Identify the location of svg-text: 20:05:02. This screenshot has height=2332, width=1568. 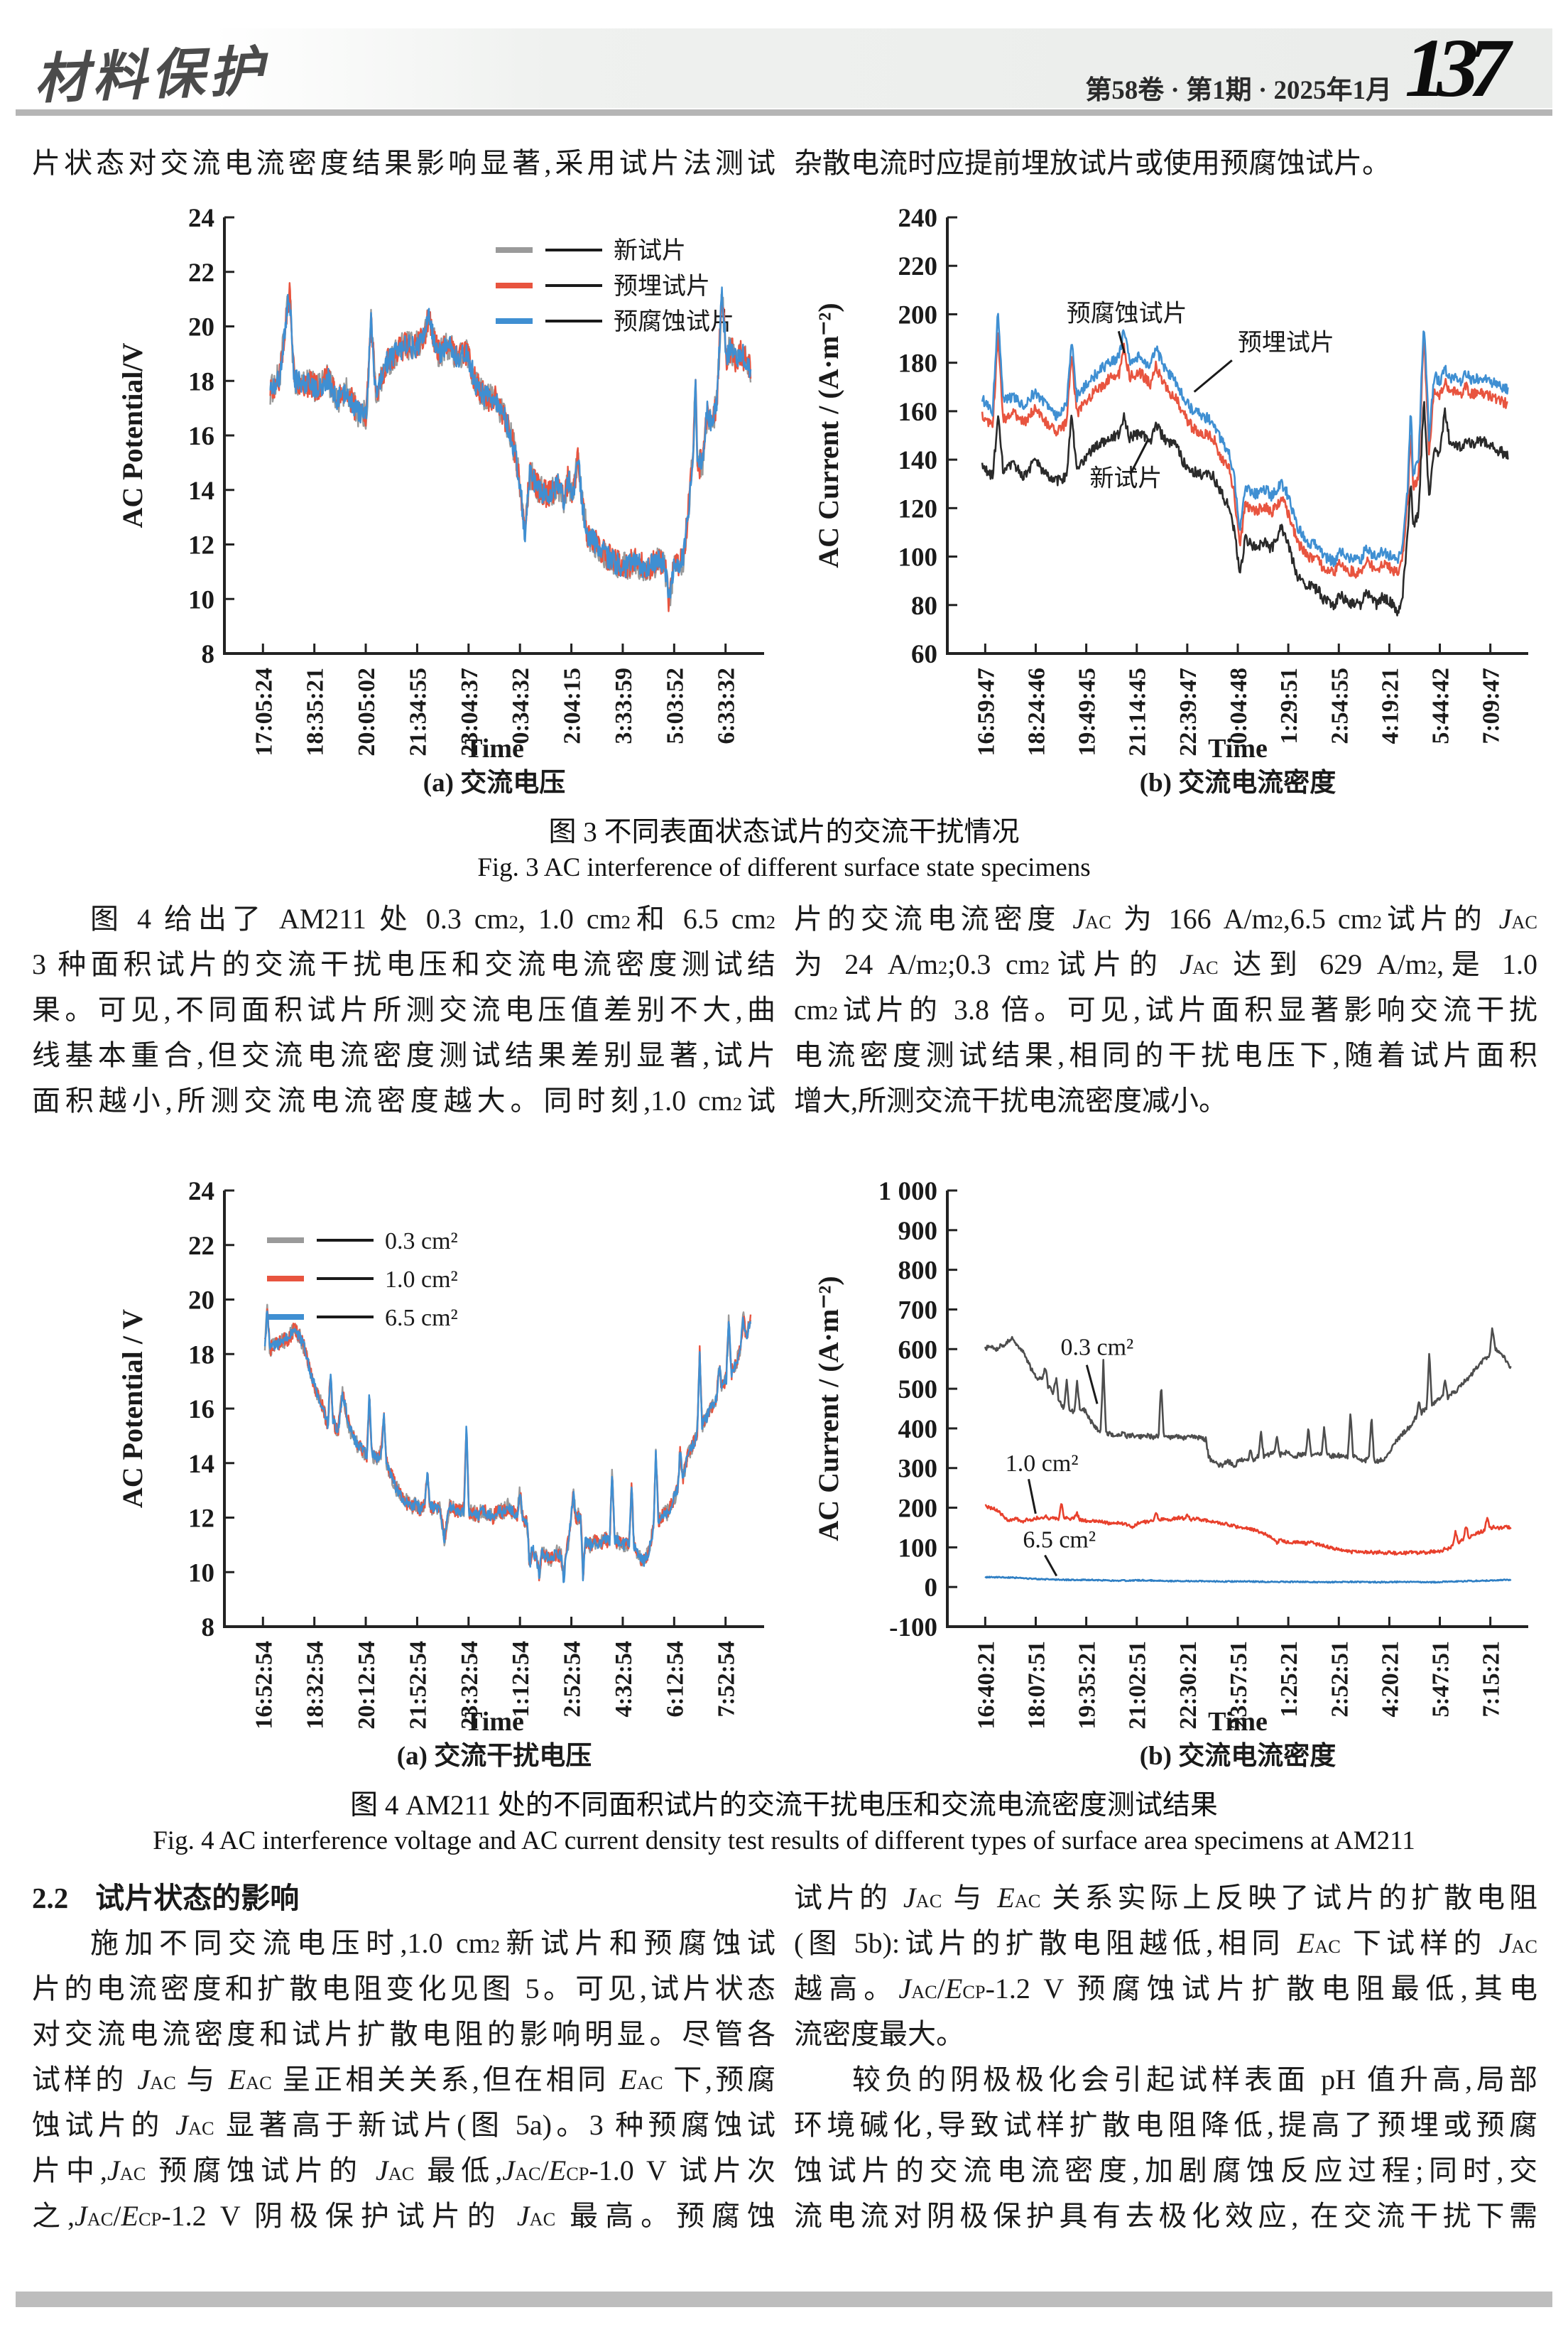
(367, 712).